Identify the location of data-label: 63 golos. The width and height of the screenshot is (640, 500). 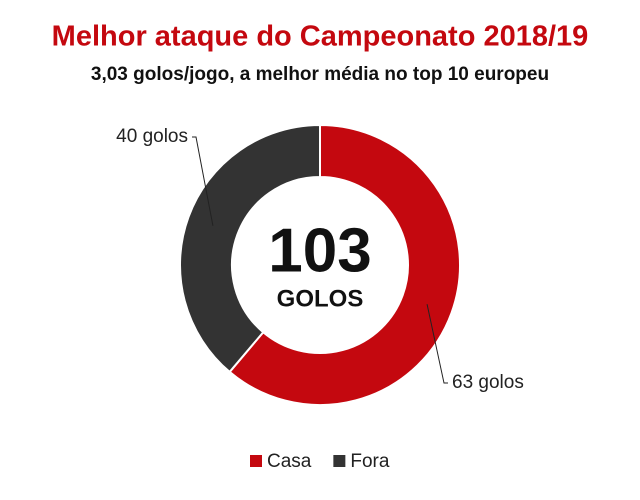
(488, 382).